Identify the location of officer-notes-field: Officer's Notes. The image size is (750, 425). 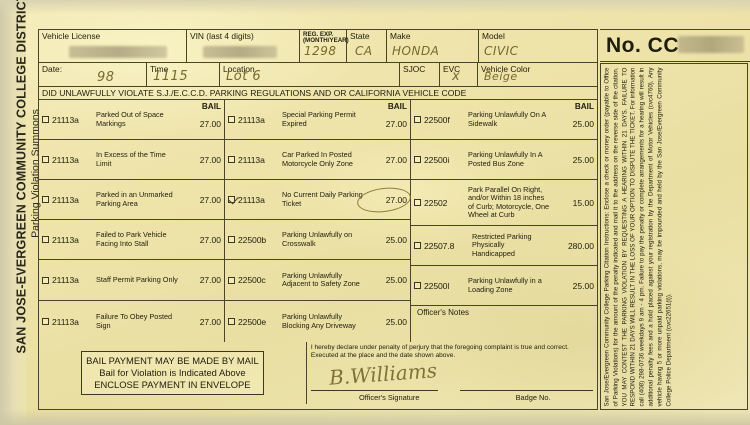
(504, 324).